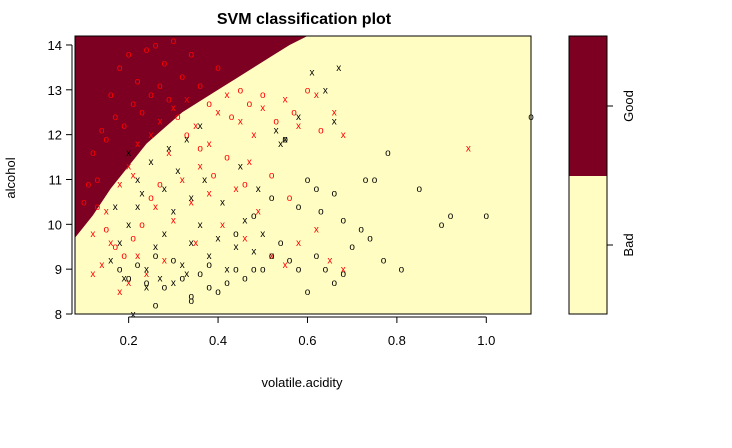 This screenshot has width=732, height=448. What do you see at coordinates (218, 340) in the screenshot?
I see `x-tick-label: 0.4` at bounding box center [218, 340].